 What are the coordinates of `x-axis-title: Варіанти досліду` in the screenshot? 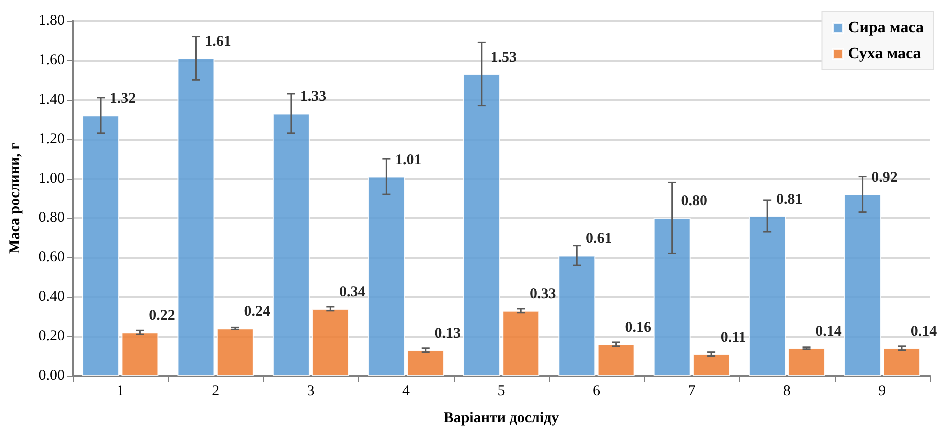 It's located at (502, 418).